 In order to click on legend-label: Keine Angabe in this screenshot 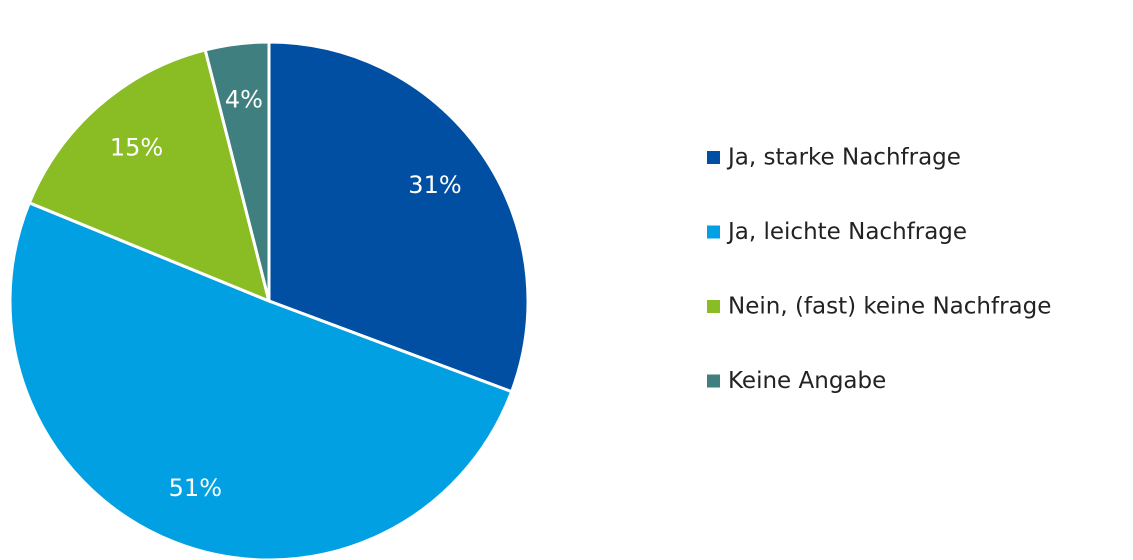, I will do `click(807, 381)`.